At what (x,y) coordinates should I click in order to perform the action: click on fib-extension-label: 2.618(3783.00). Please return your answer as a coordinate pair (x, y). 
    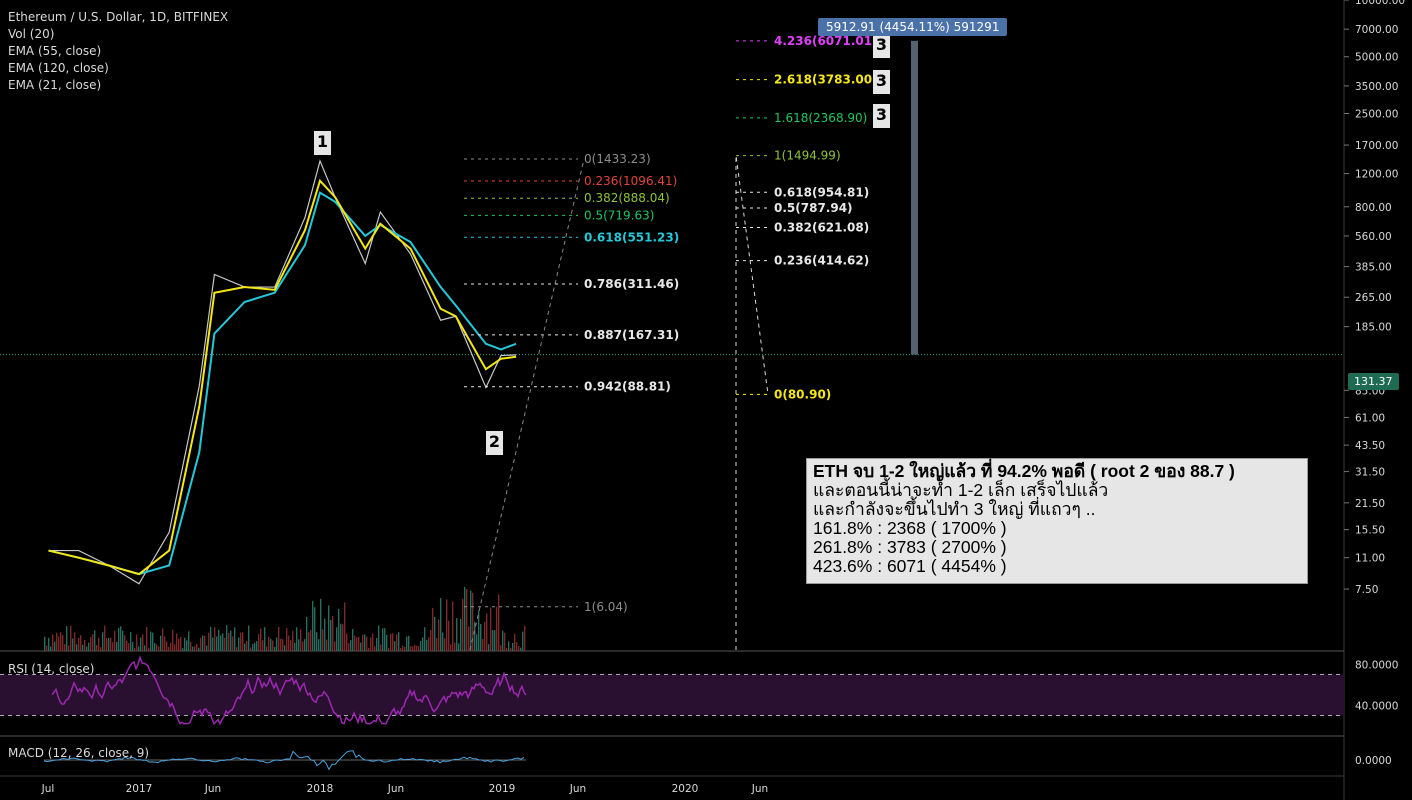
    Looking at the image, I should click on (826, 80).